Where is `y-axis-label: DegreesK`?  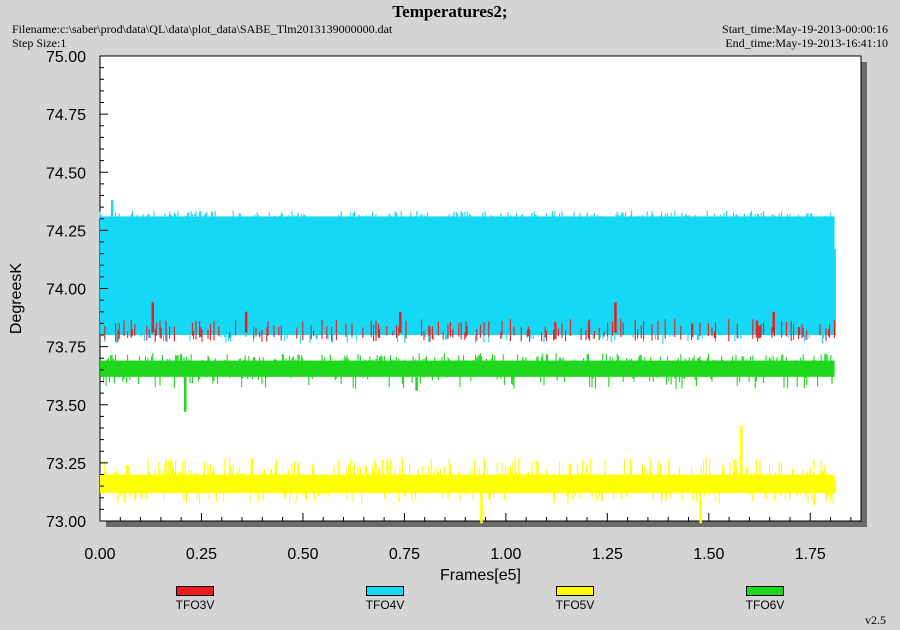
y-axis-label: DegreesK is located at coordinates (16, 298).